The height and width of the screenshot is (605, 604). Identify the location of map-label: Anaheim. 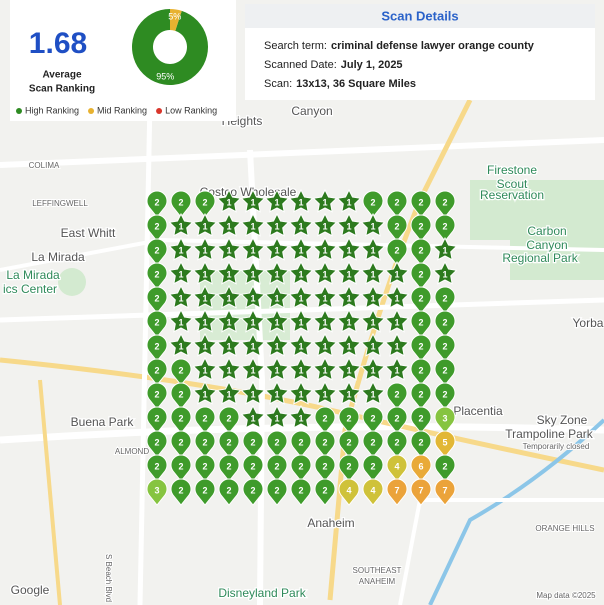
(330, 523).